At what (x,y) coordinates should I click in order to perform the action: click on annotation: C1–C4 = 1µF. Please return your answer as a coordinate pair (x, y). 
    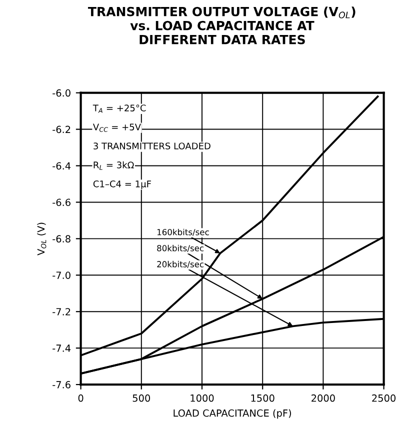
    Looking at the image, I should click on (122, 185).